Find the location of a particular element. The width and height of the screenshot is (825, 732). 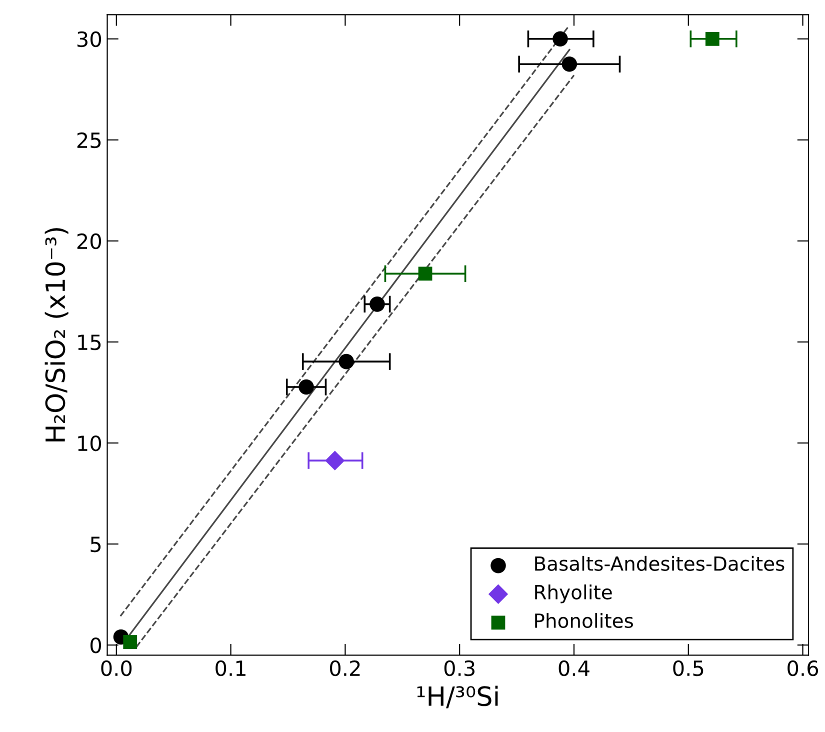

y-axis-title: H₂O/SiO₂ (x10⁻³) is located at coordinates (56, 335).